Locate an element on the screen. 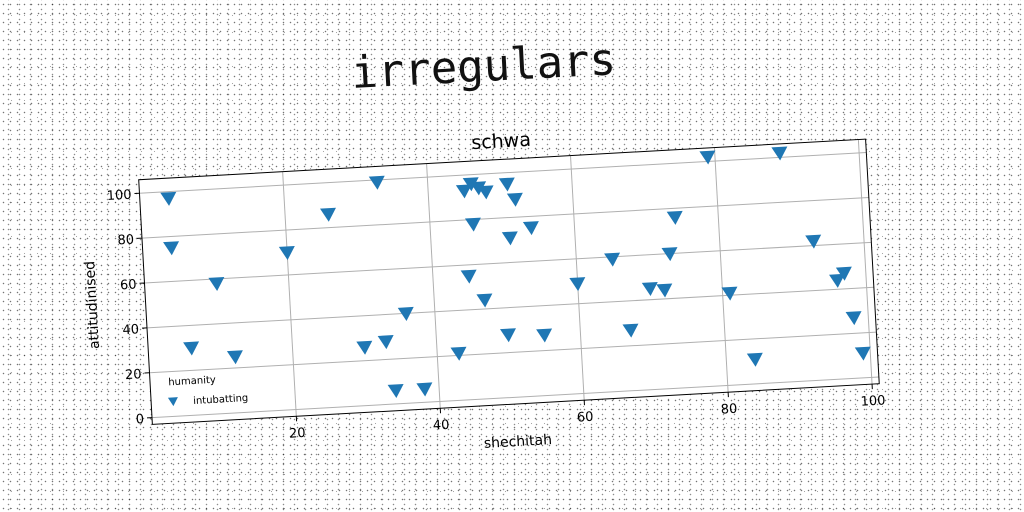 This screenshot has height=512, width=1024. x-tick-label: 100 is located at coordinates (873, 401).